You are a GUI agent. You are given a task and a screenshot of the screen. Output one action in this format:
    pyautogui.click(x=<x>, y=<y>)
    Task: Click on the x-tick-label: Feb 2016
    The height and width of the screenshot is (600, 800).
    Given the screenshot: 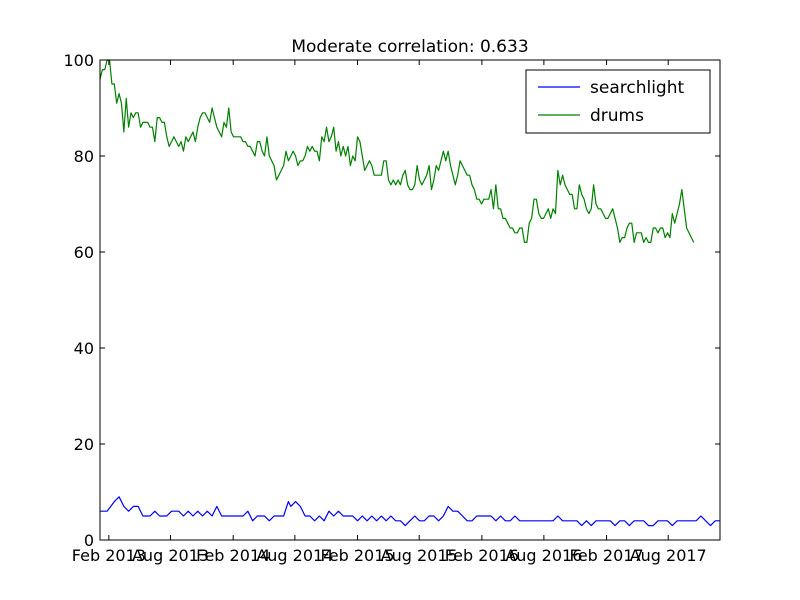 What is the action you would take?
    pyautogui.click(x=482, y=555)
    